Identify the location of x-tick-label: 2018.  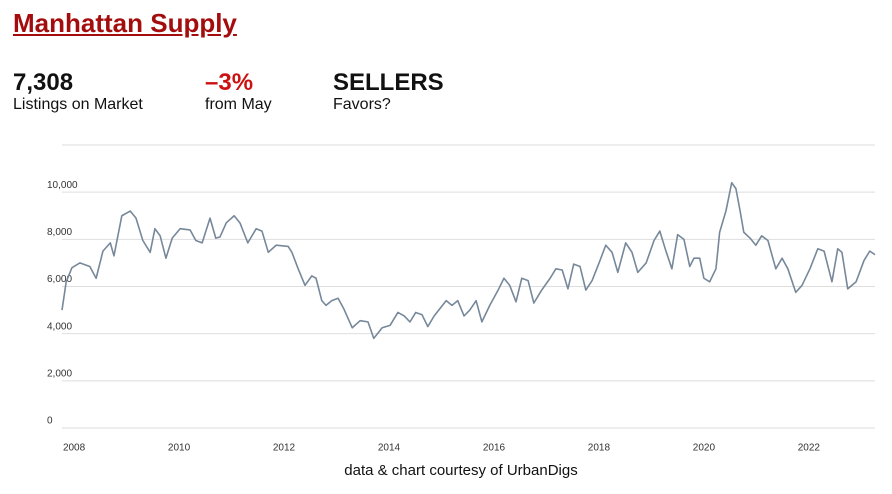
(599, 448).